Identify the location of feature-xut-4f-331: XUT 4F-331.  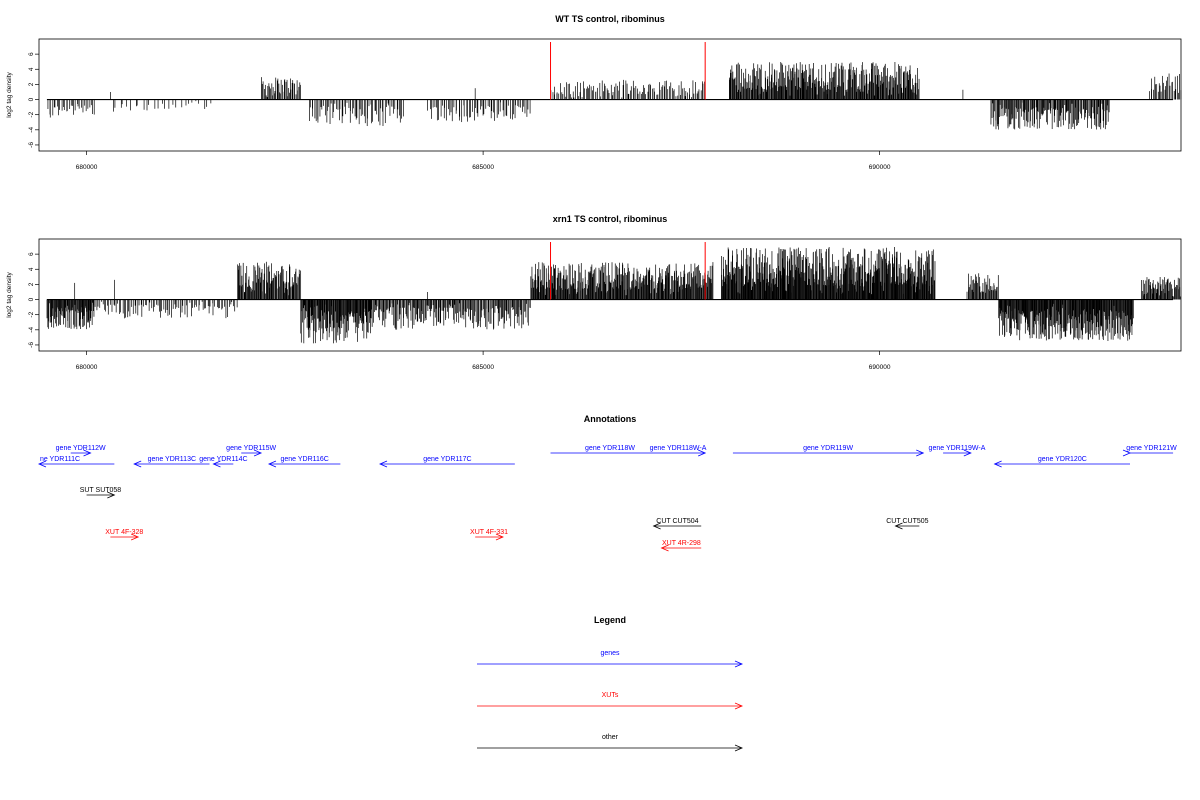
(489, 535).